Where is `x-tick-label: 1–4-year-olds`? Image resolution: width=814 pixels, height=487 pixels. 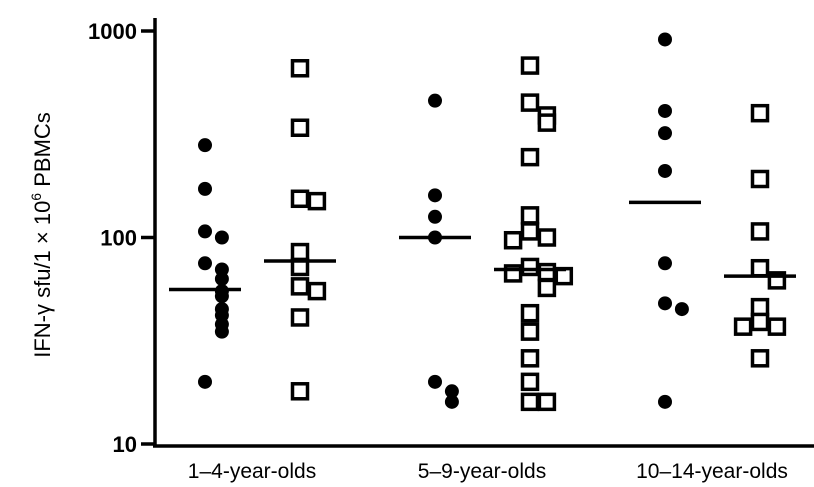
x-tick-label: 1–4-year-olds is located at coordinates (252, 471).